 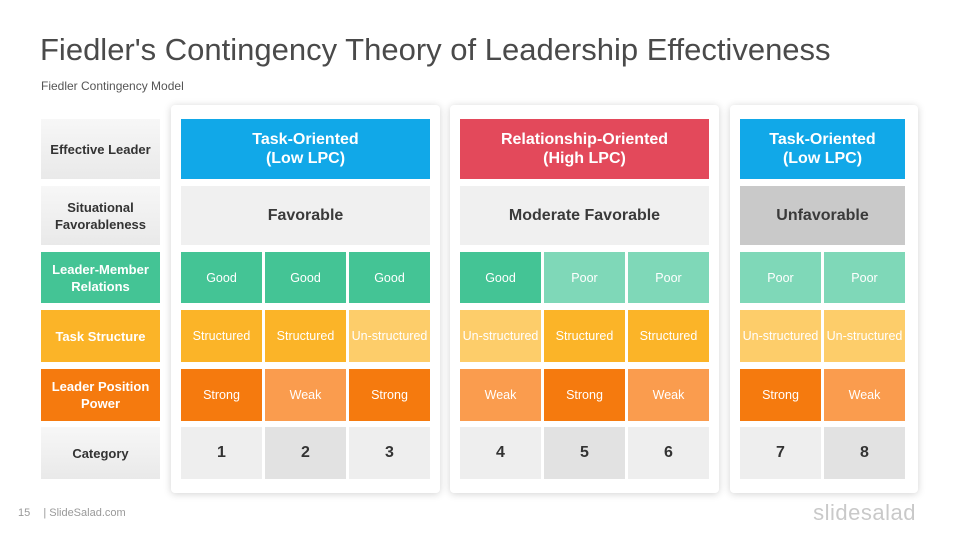 I want to click on slidesalad-logo: slidesalad, so click(x=864, y=512).